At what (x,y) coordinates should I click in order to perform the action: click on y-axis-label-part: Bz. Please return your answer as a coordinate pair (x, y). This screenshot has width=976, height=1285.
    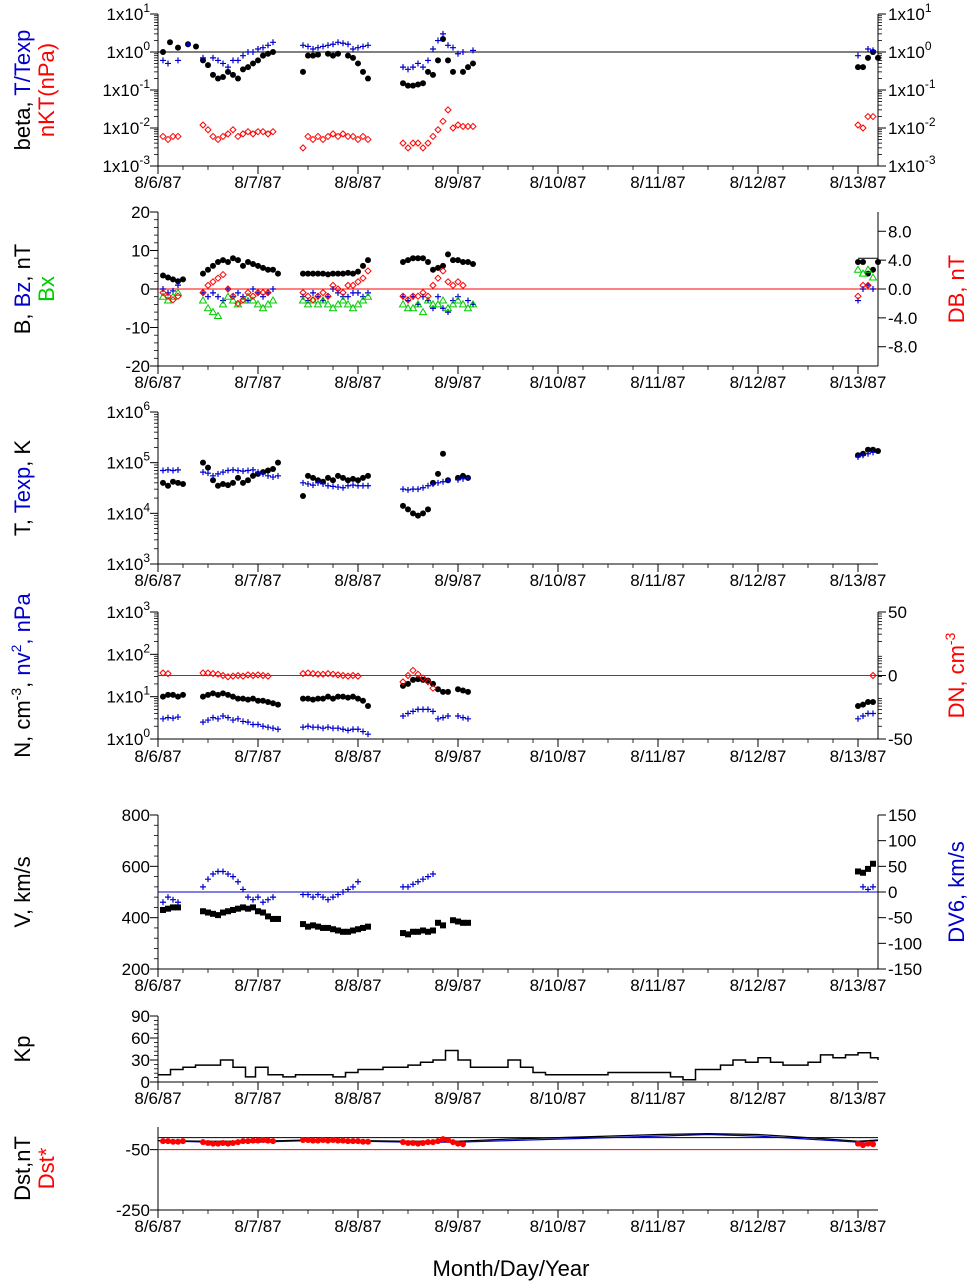
    Looking at the image, I should click on (22, 295).